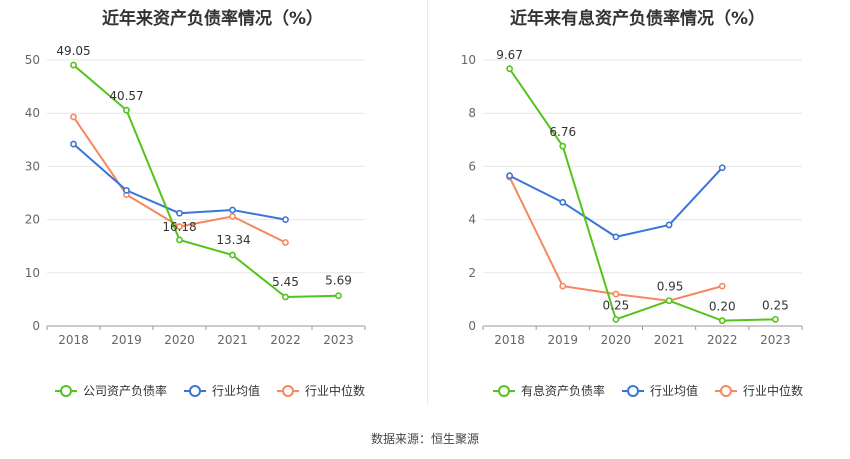 The image size is (850, 459). Describe the element at coordinates (472, 166) in the screenshot. I see `y-tick-label: 6` at that location.